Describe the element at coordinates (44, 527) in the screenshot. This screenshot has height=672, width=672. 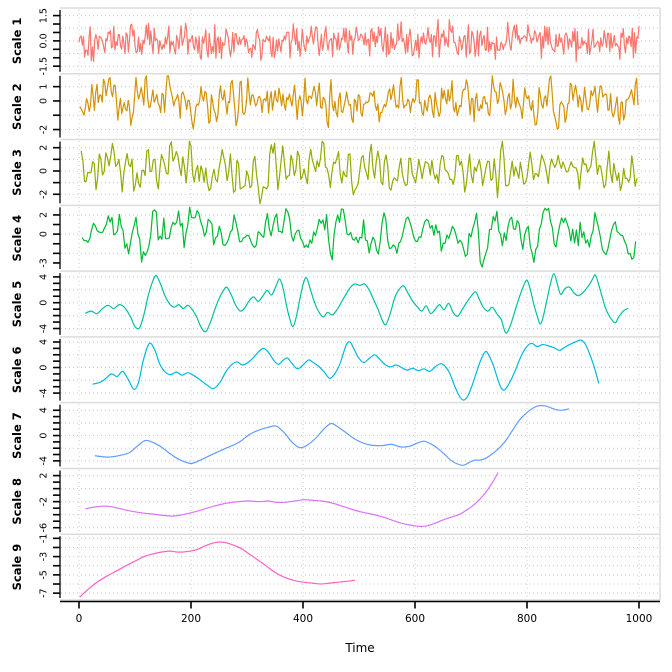
I see `y-tick-label: -6` at that location.